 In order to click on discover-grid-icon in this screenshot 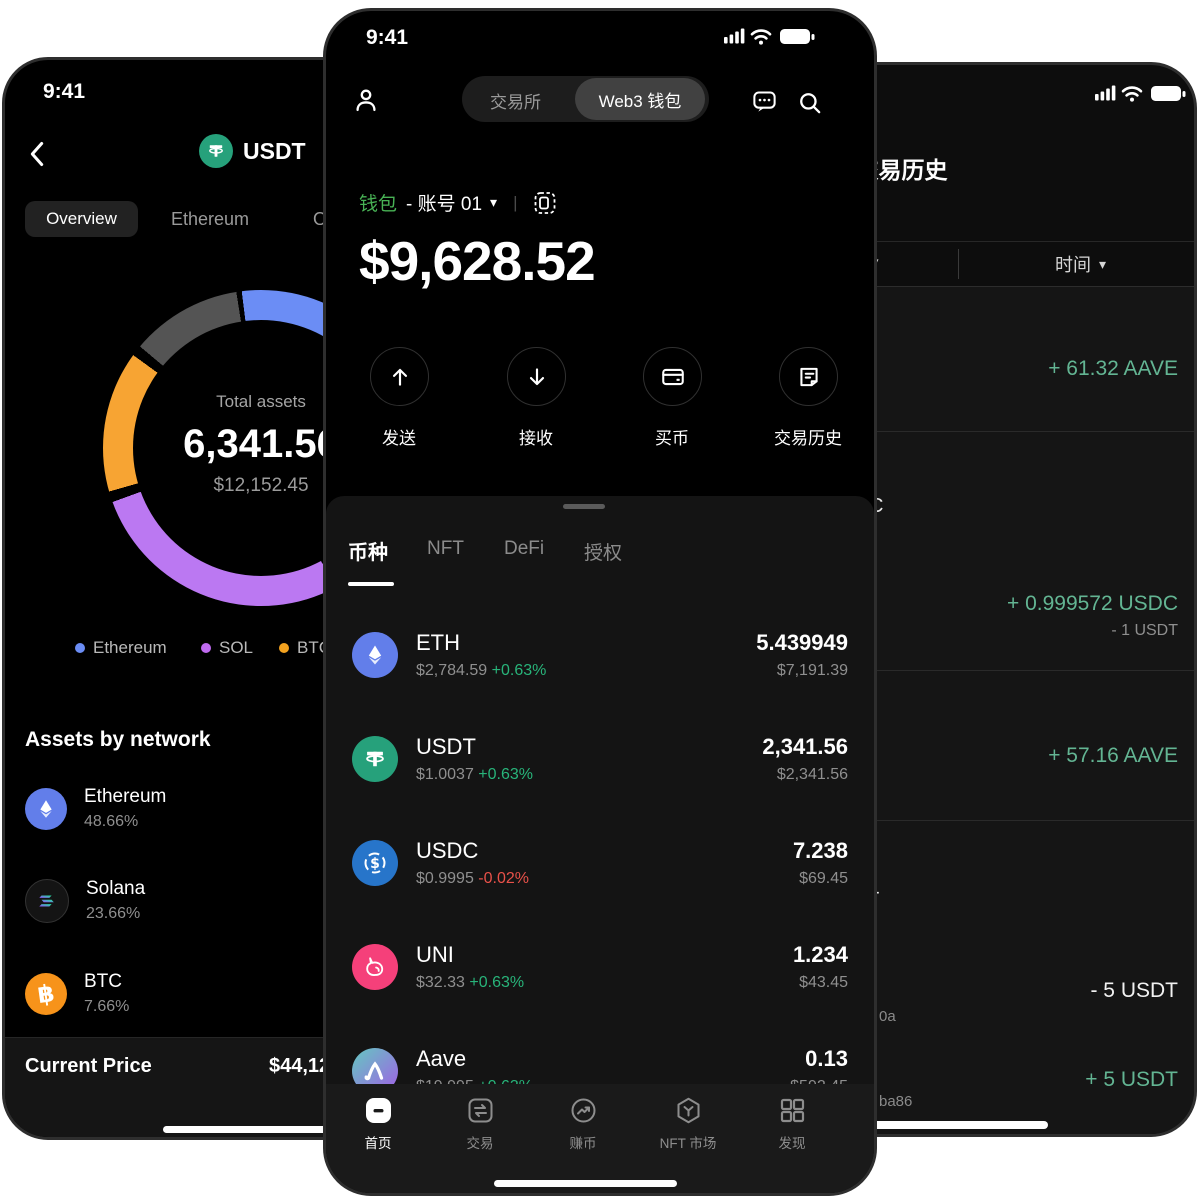, I will do `click(792, 1110)`.